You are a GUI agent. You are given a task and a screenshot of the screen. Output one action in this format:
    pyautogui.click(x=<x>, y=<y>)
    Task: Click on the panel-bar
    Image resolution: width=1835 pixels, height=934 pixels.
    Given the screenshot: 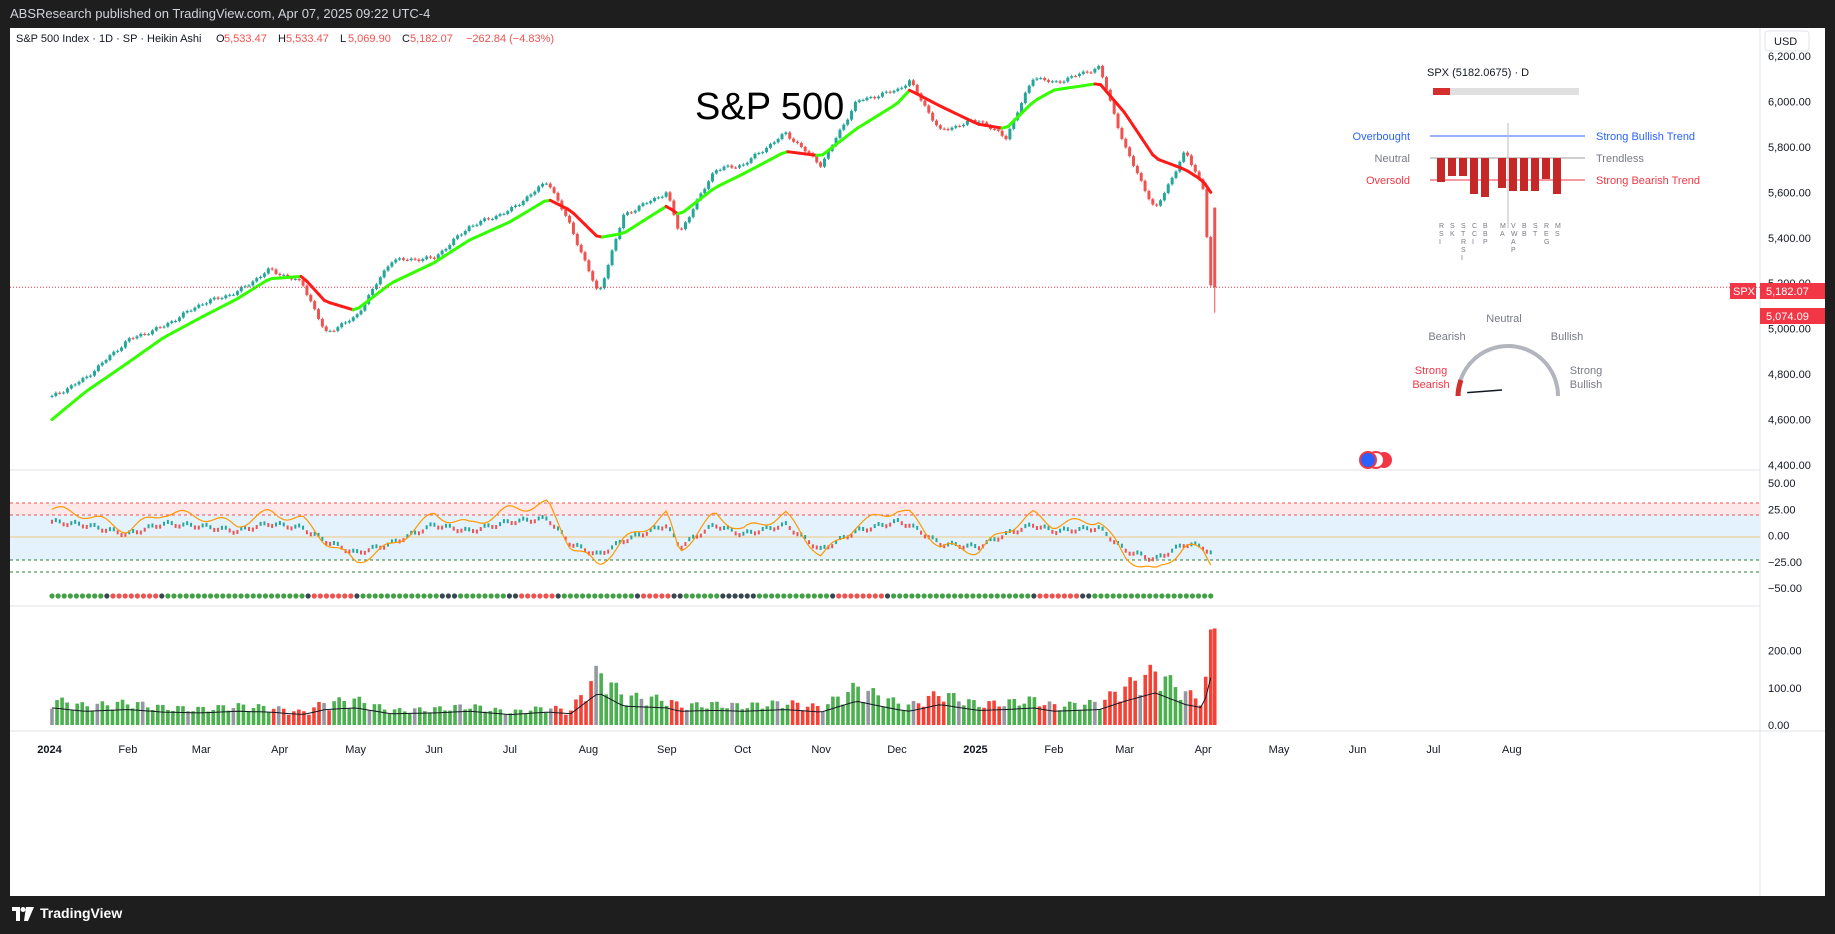 What is the action you would take?
    pyautogui.click(x=1452, y=167)
    